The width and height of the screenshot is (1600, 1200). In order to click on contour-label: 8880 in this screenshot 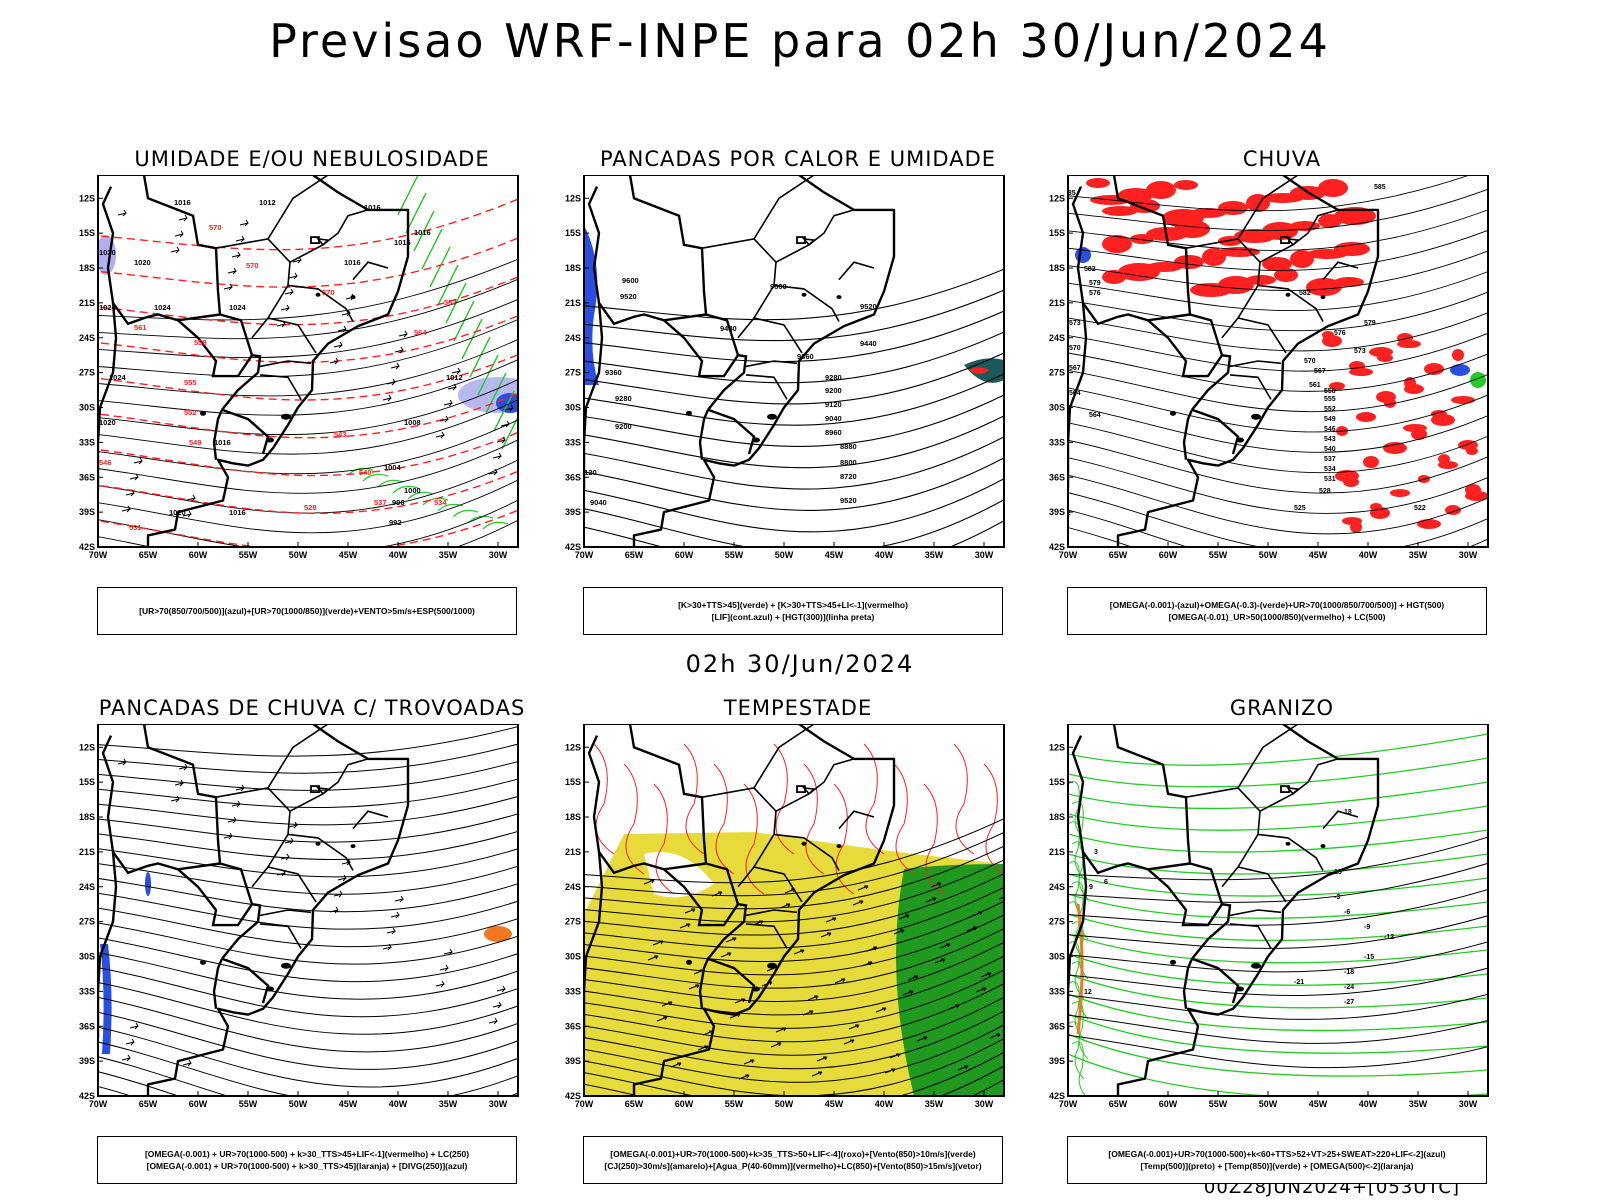, I will do `click(848, 446)`.